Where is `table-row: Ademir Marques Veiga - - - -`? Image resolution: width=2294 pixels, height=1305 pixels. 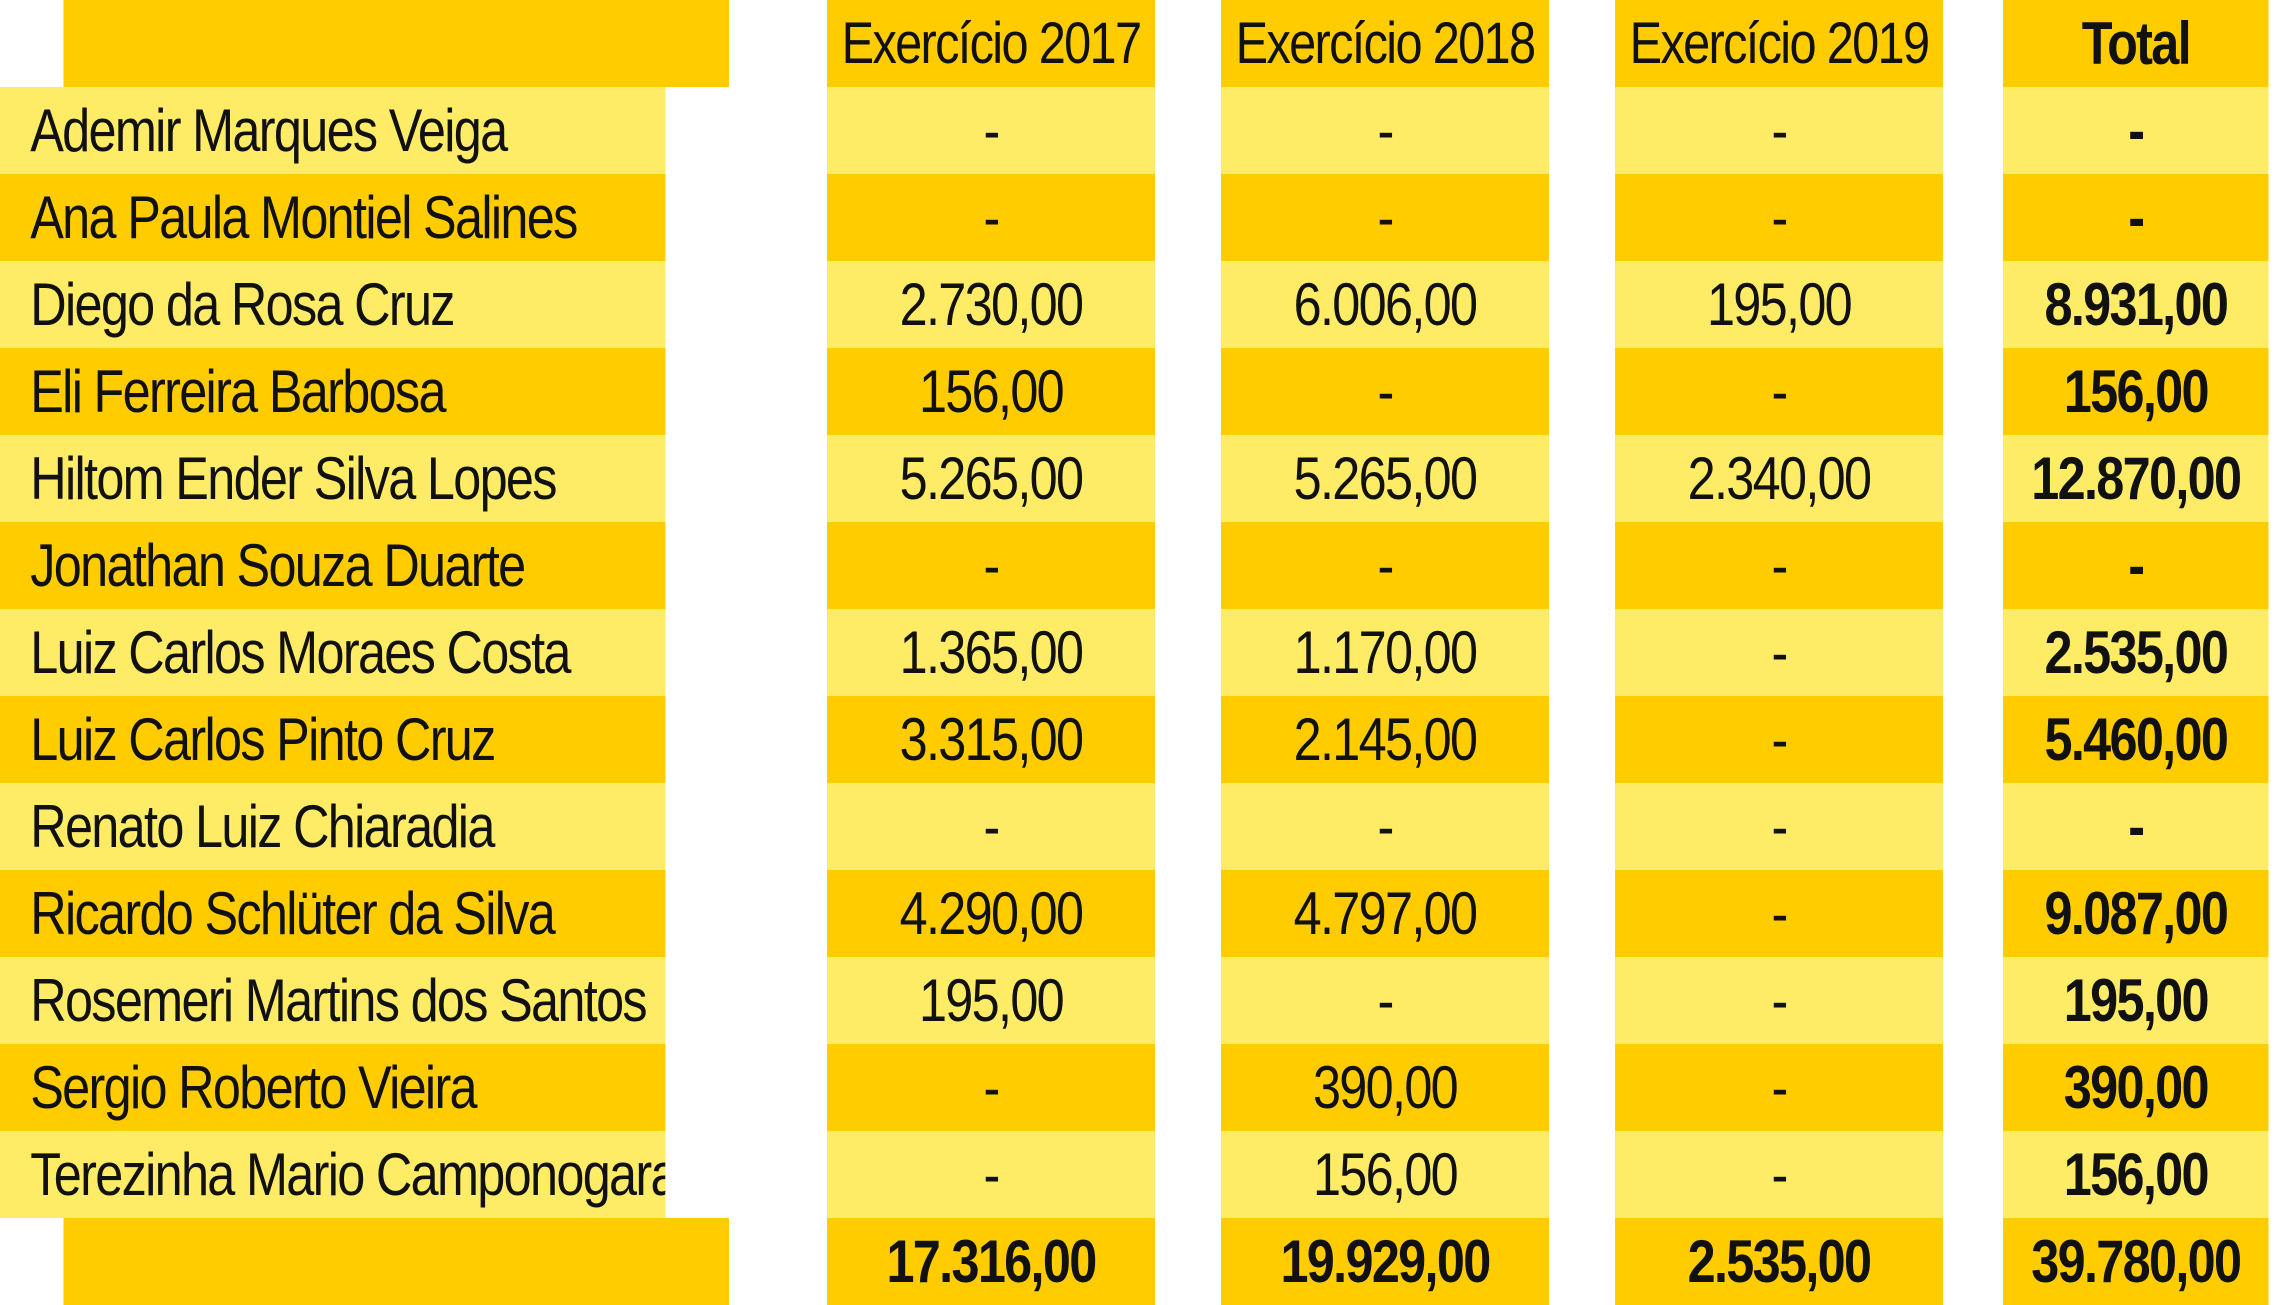 table-row: Ademir Marques Veiga - - - - is located at coordinates (1147, 130).